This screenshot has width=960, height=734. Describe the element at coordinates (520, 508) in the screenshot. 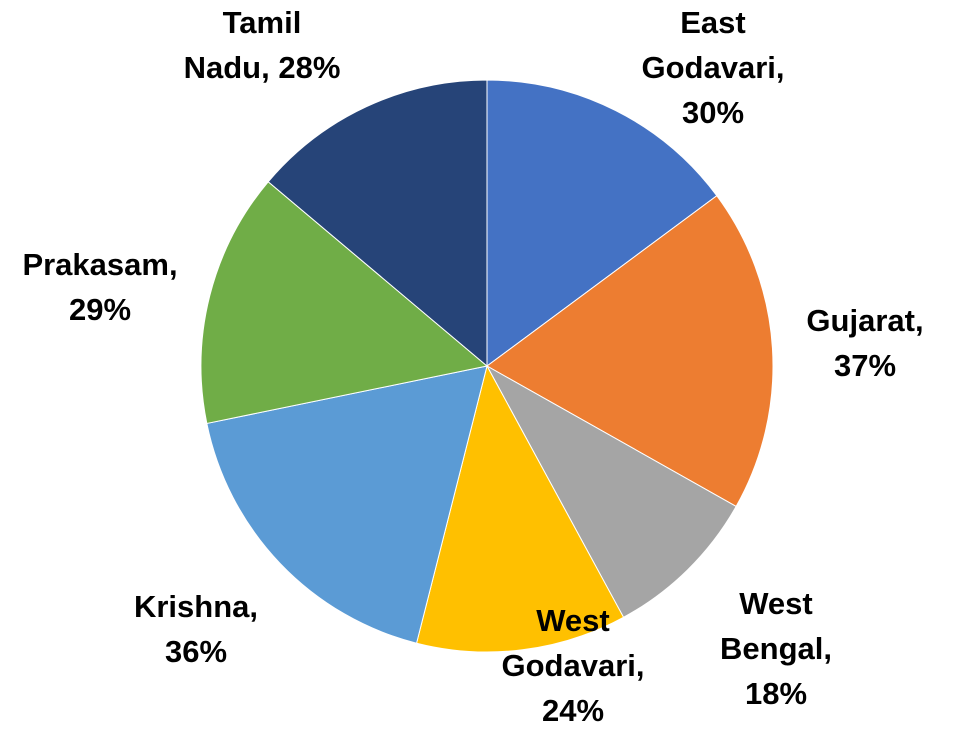

I see `pie-slice-west-godavari` at that location.